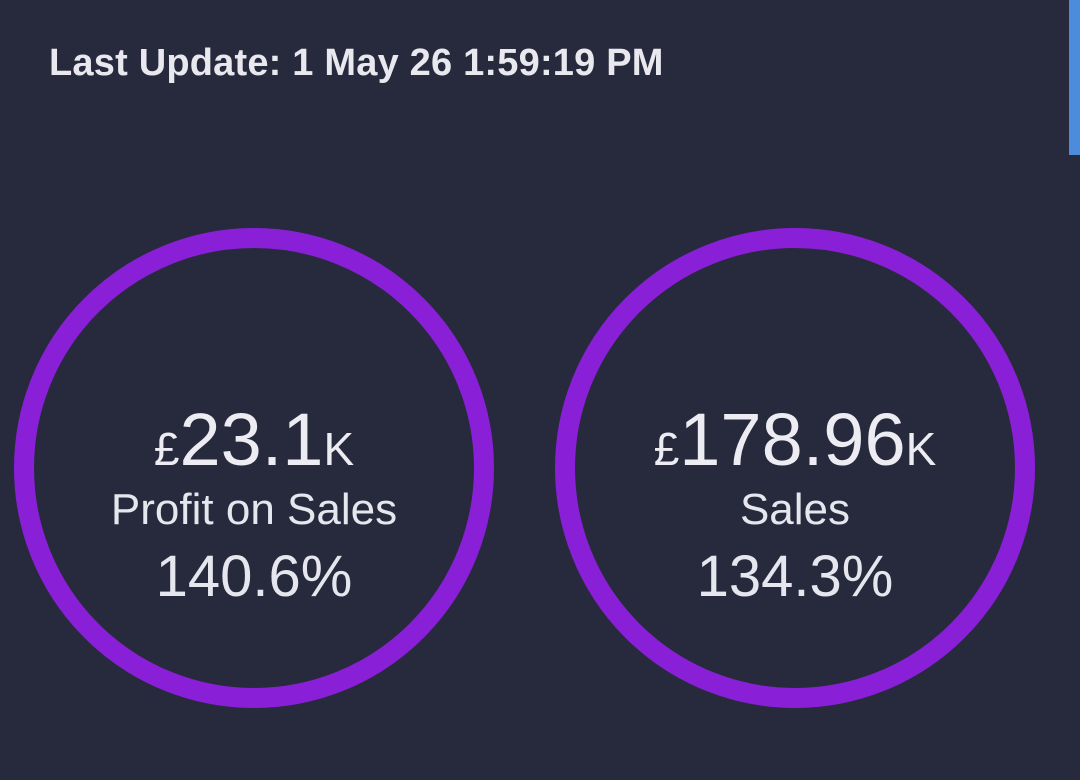  Describe the element at coordinates (254, 576) in the screenshot. I see `kpi-percent: 140.6%` at that location.